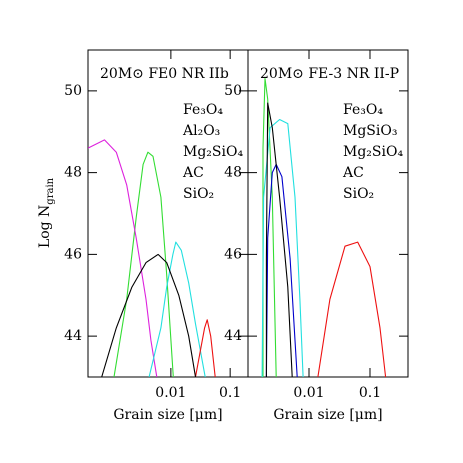 Image resolution: width=463 pixels, height=463 pixels. Describe the element at coordinates (164, 74) in the screenshot. I see `panel-title: 20M⊙ FE0 NR IIb` at that location.